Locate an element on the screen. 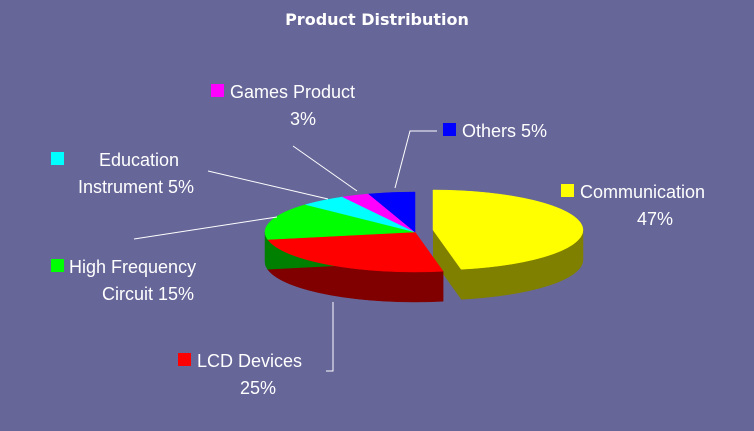 Image resolution: width=754 pixels, height=431 pixels. slice-label: 25% is located at coordinates (258, 388).